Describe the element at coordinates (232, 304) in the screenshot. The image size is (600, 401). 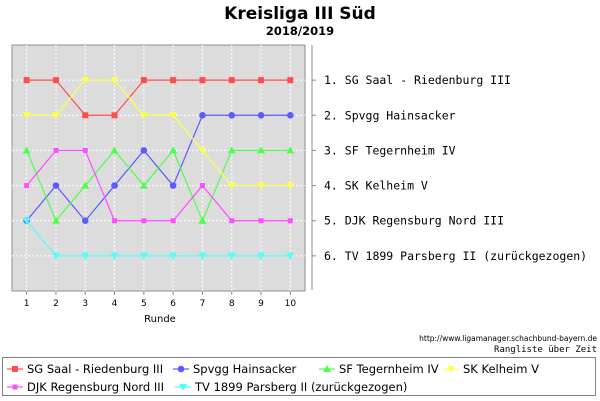
I see `x-tick-label: 8` at that location.